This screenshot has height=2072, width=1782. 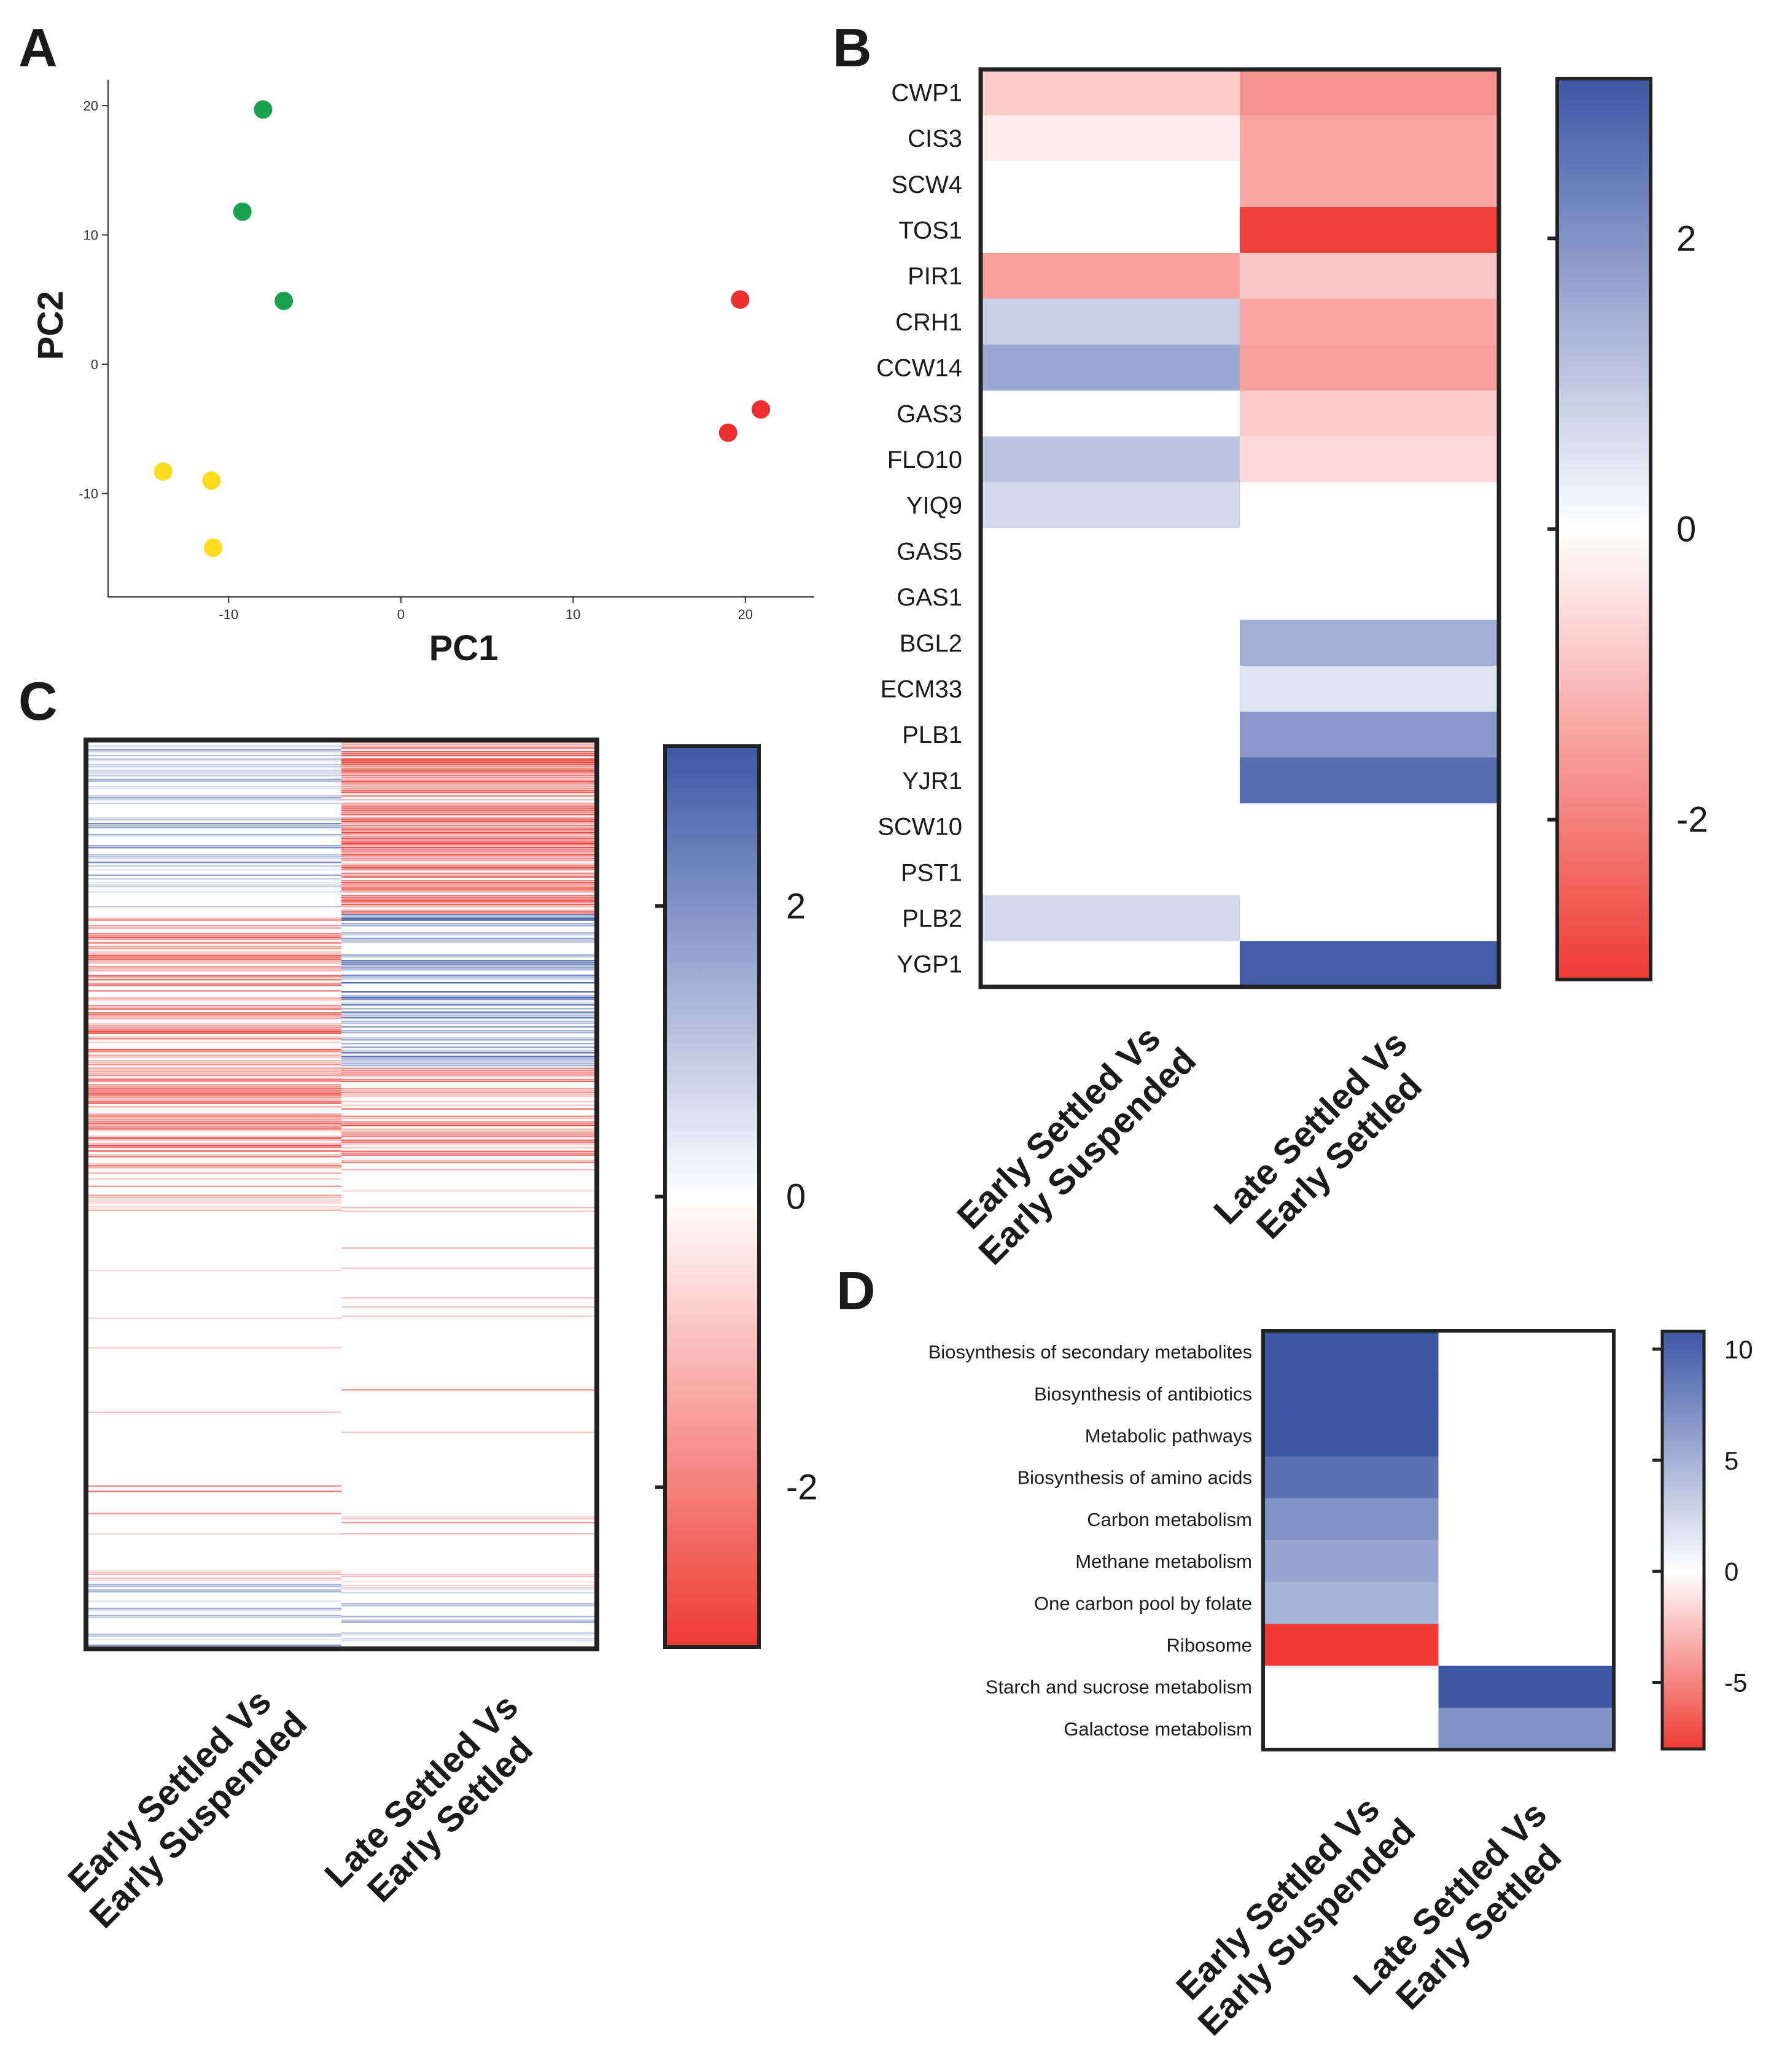 What do you see at coordinates (242, 212) in the screenshot?
I see `pca-point` at bounding box center [242, 212].